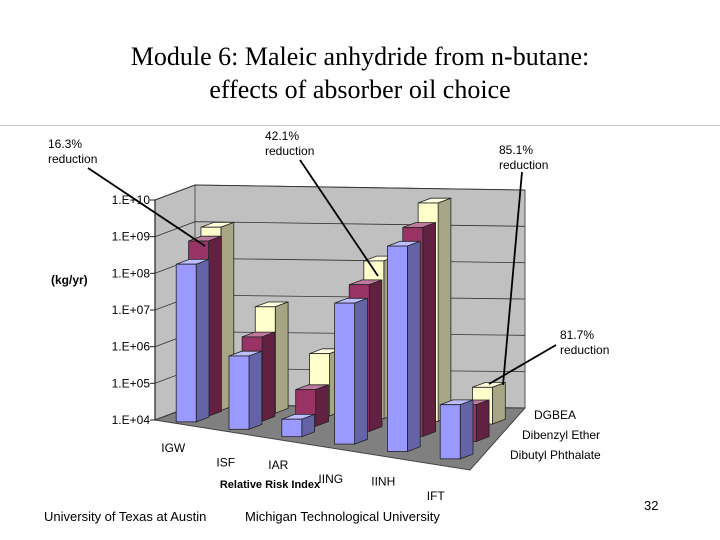 This screenshot has height=540, width=720. I want to click on footer-left: University of Texas at Austin, so click(125, 516).